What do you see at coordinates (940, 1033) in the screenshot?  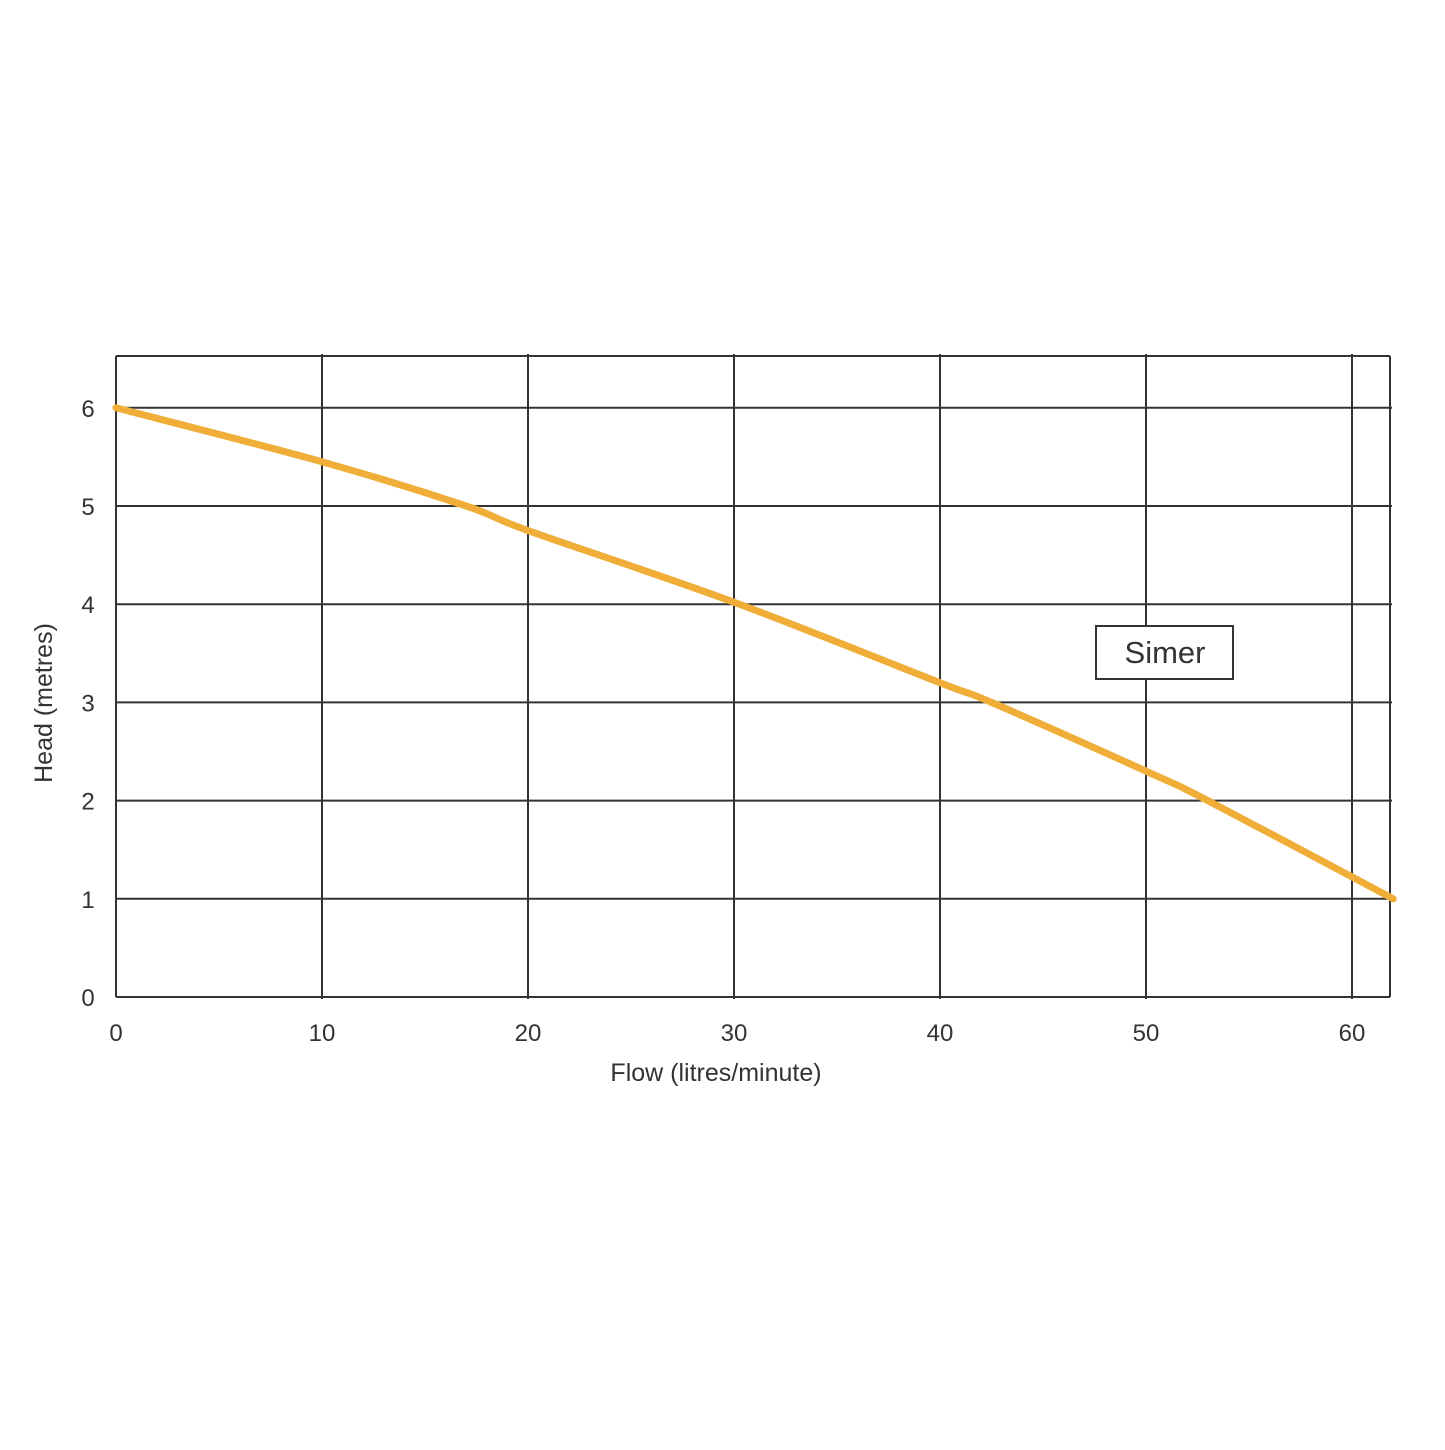 I see `x-tick-label: 40` at bounding box center [940, 1033].